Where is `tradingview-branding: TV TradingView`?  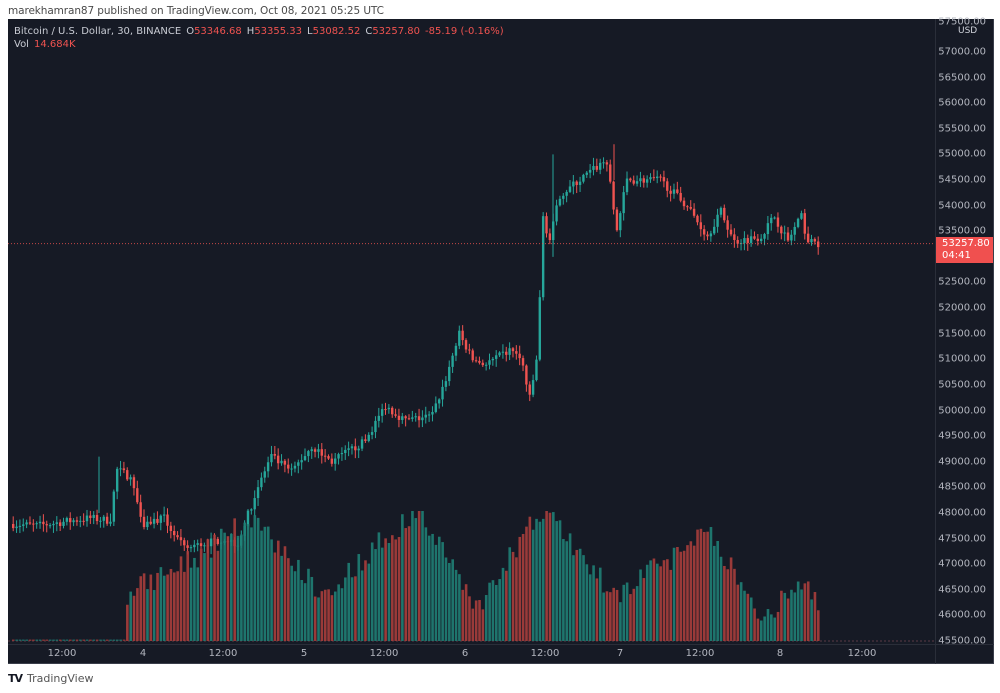
tradingview-branding: TV TradingView is located at coordinates (51, 678).